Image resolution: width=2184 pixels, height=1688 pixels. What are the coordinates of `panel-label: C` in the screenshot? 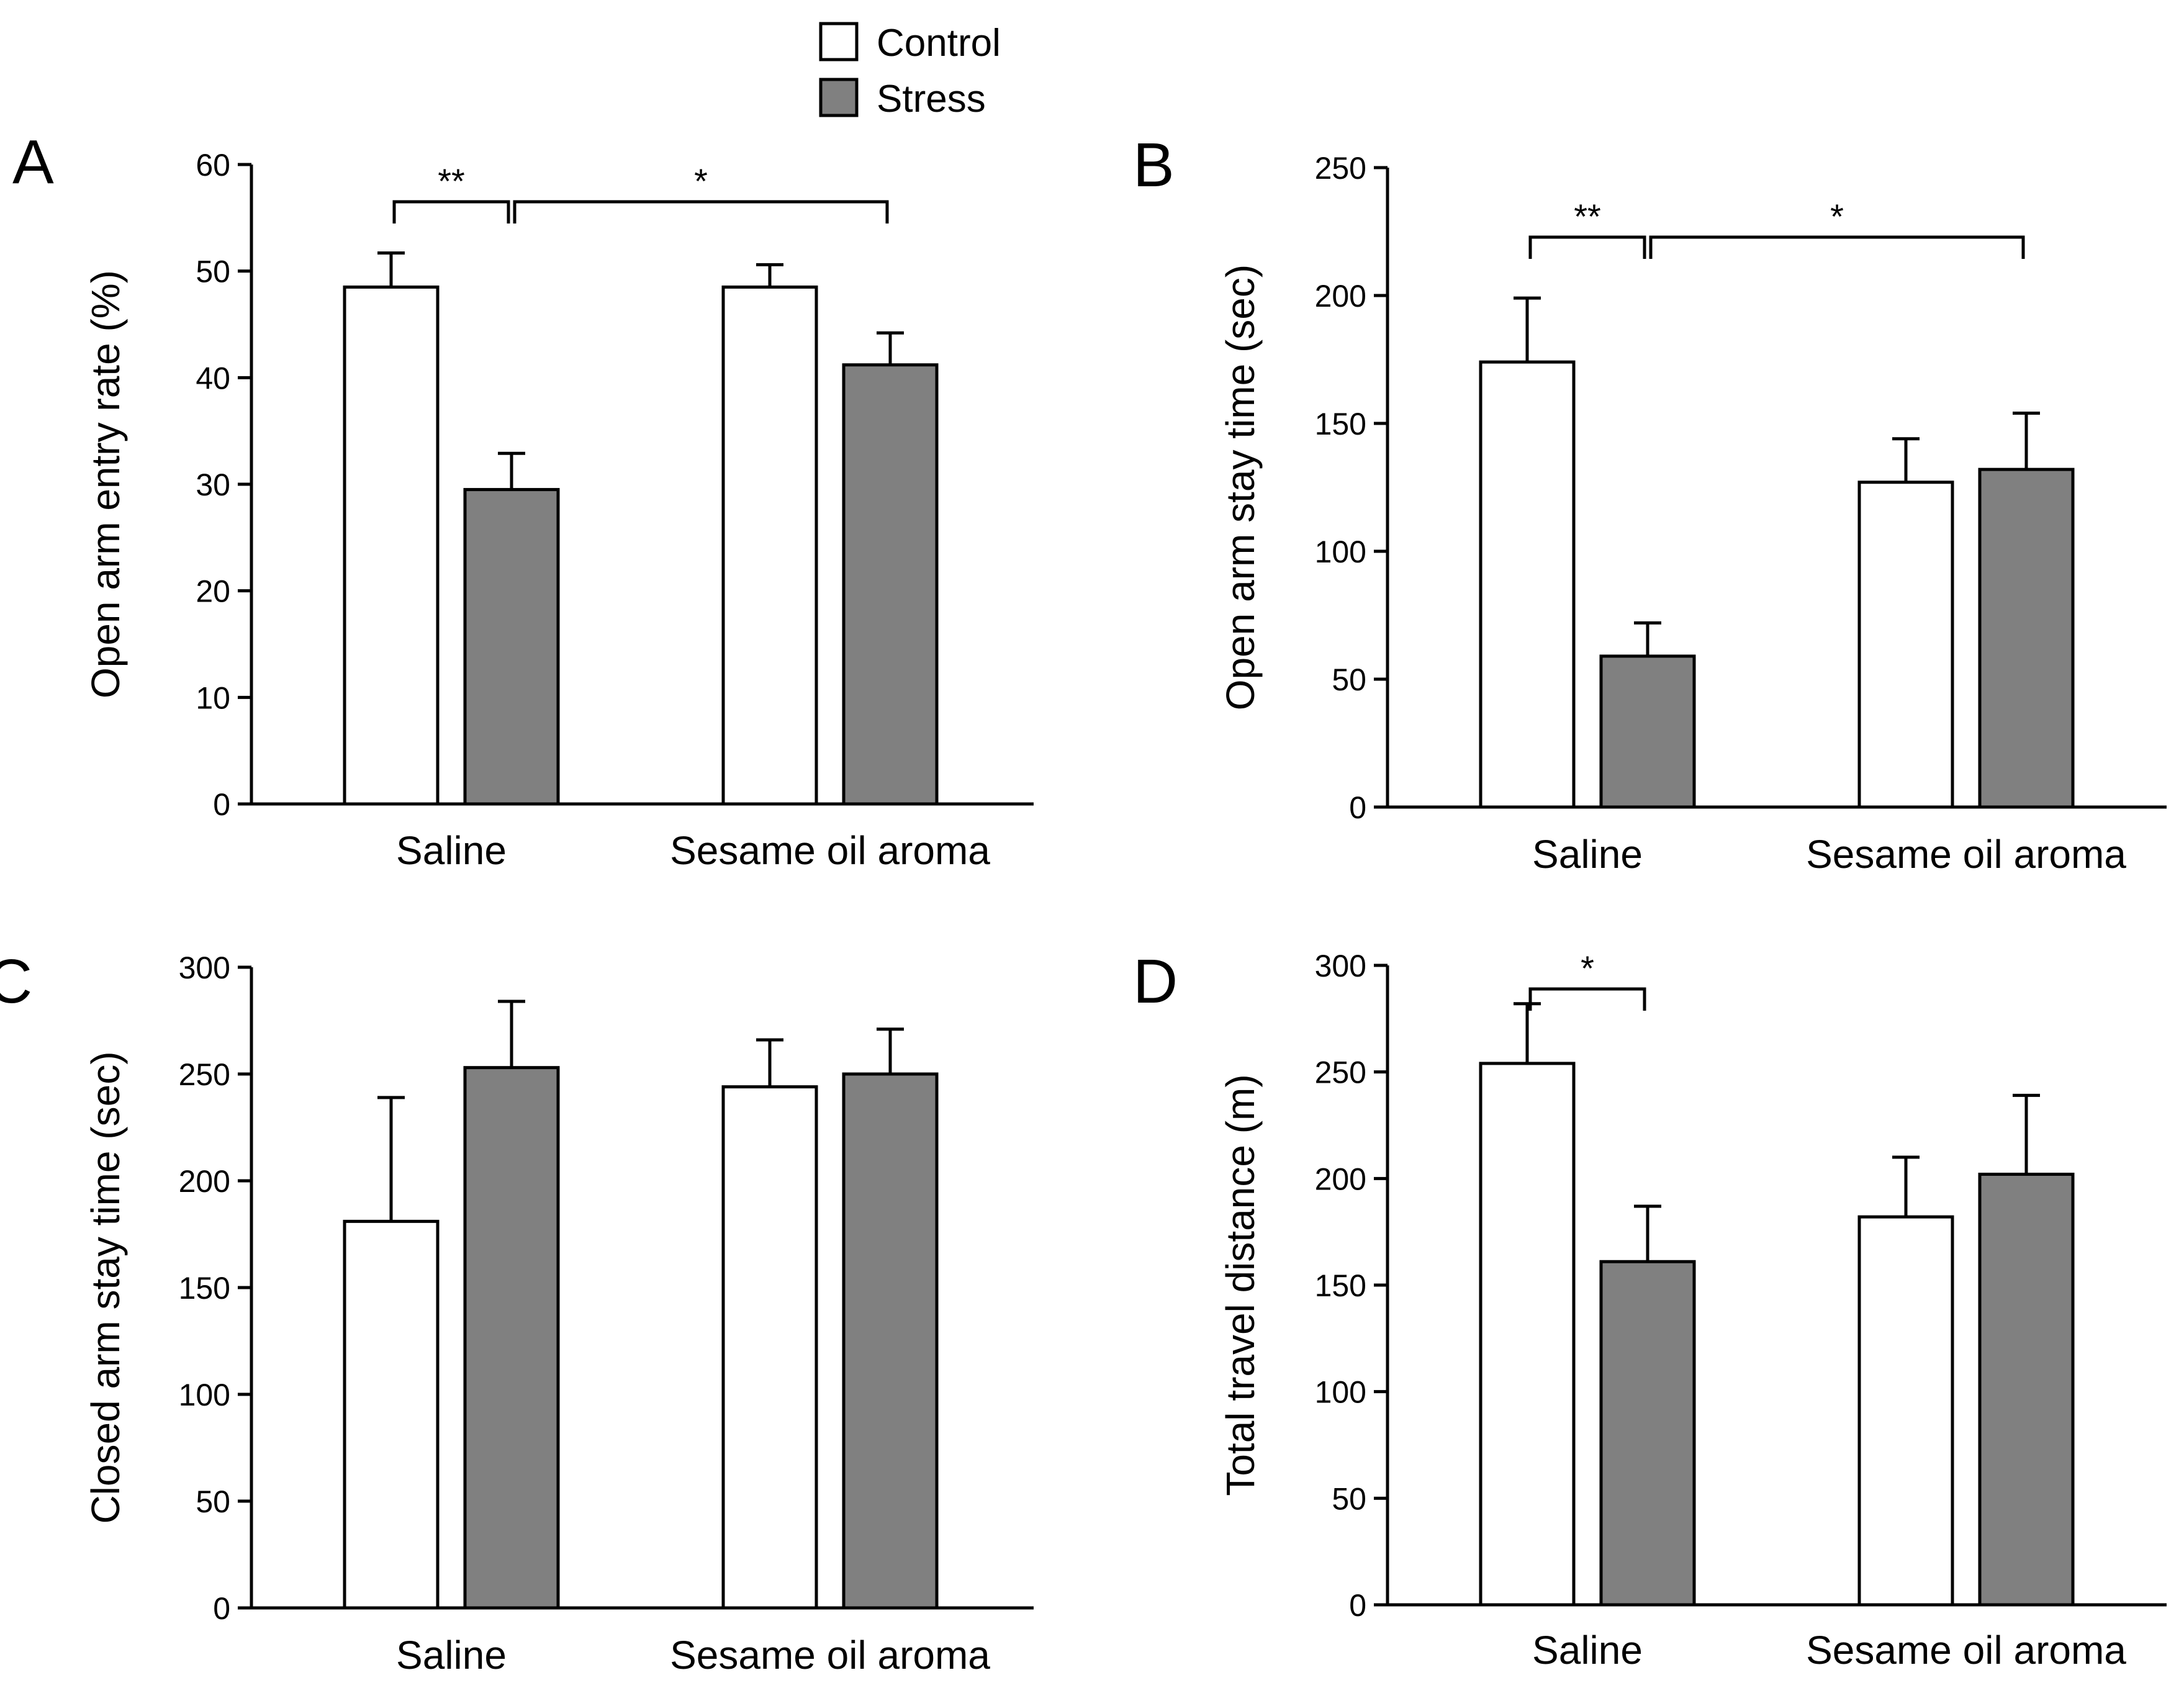 It's located at (16, 981).